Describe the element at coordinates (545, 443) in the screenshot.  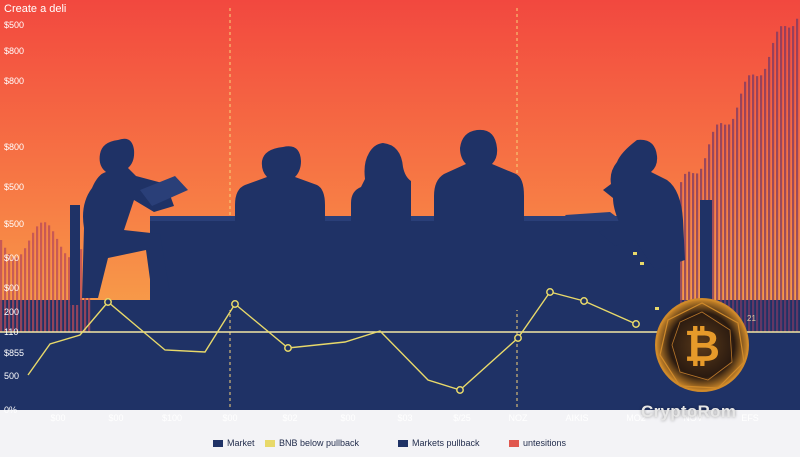
I see `legend-label: untesitions` at that location.